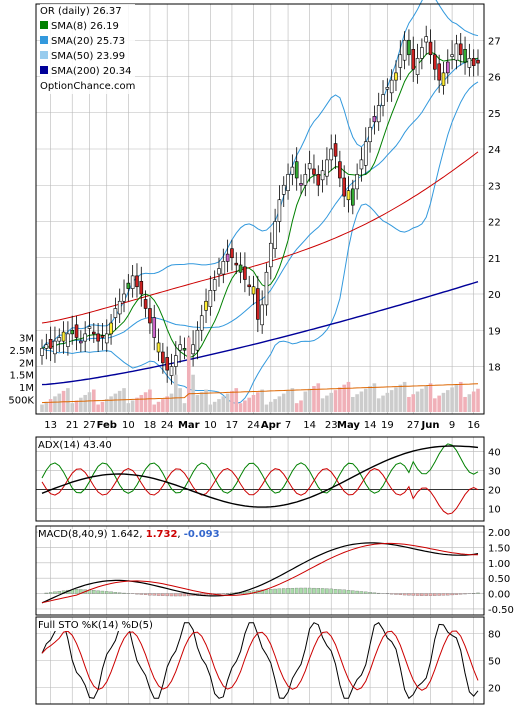  I want to click on macd-line, so click(260, 573).